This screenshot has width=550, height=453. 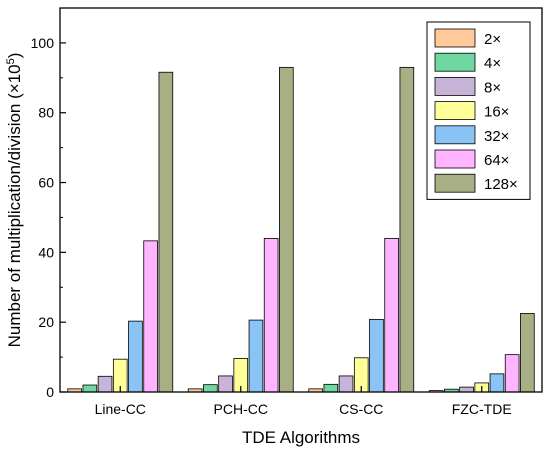 What do you see at coordinates (361, 409) in the screenshot?
I see `x-tick-label: CS-CC` at bounding box center [361, 409].